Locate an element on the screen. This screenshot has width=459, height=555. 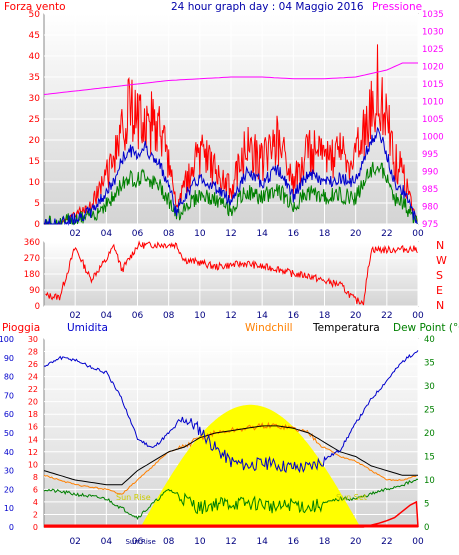
pressure-tick-label: 1035 is located at coordinates (433, 15).